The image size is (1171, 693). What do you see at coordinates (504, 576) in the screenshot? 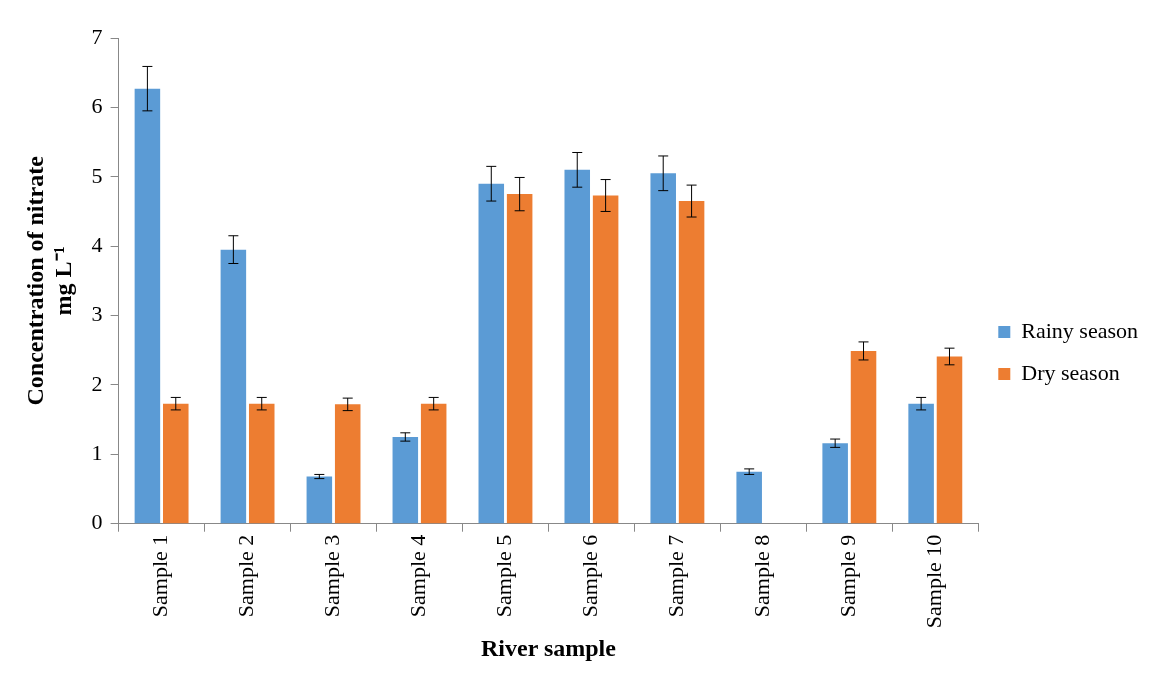
I see `x-tick-label: Sample 5` at bounding box center [504, 576].